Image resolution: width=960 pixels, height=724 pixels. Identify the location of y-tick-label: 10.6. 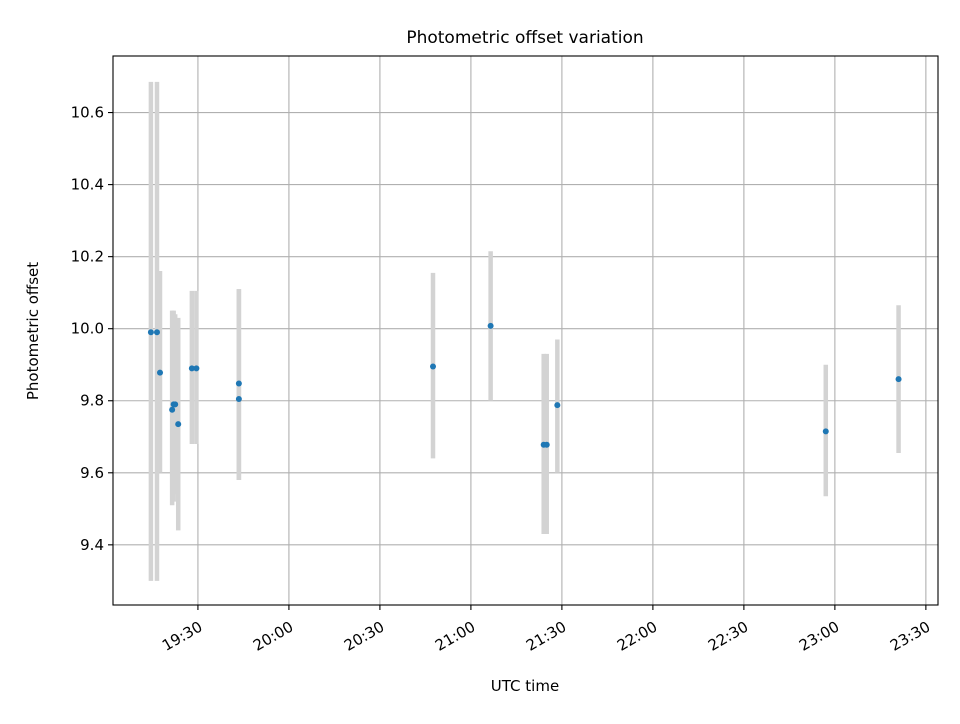
(87, 113).